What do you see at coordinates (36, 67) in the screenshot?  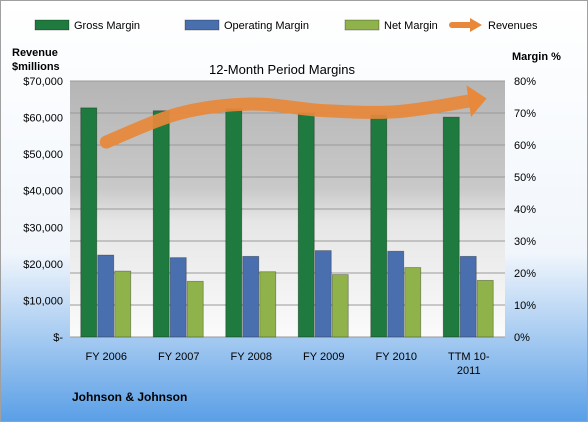 I see `left-axis-label-line2: $millions` at bounding box center [36, 67].